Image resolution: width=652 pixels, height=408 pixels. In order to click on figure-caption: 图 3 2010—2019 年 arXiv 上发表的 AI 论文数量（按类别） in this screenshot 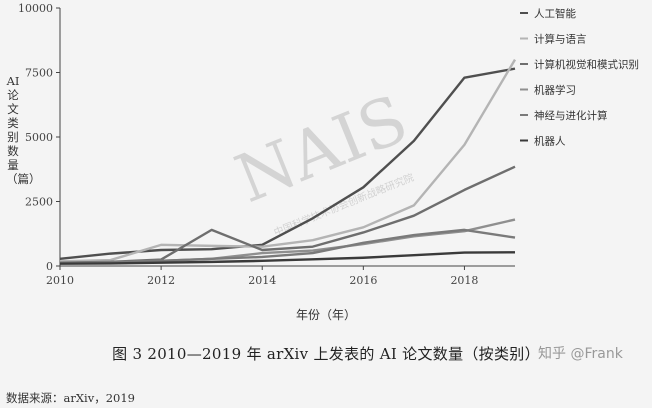, I will do `click(326, 354)`.